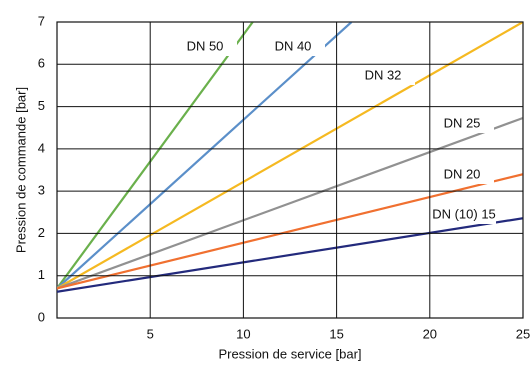  I want to click on y-tick-label: 4, so click(41, 147).